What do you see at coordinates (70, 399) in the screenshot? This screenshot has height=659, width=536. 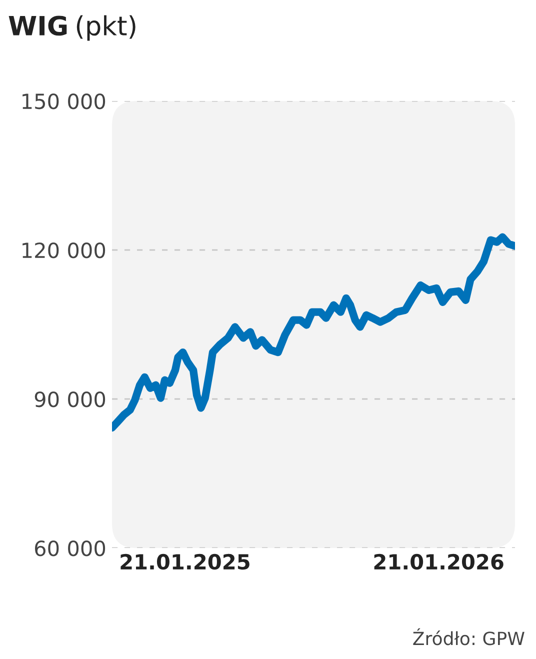 I see `y-tick-label: 90 000` at bounding box center [70, 399].